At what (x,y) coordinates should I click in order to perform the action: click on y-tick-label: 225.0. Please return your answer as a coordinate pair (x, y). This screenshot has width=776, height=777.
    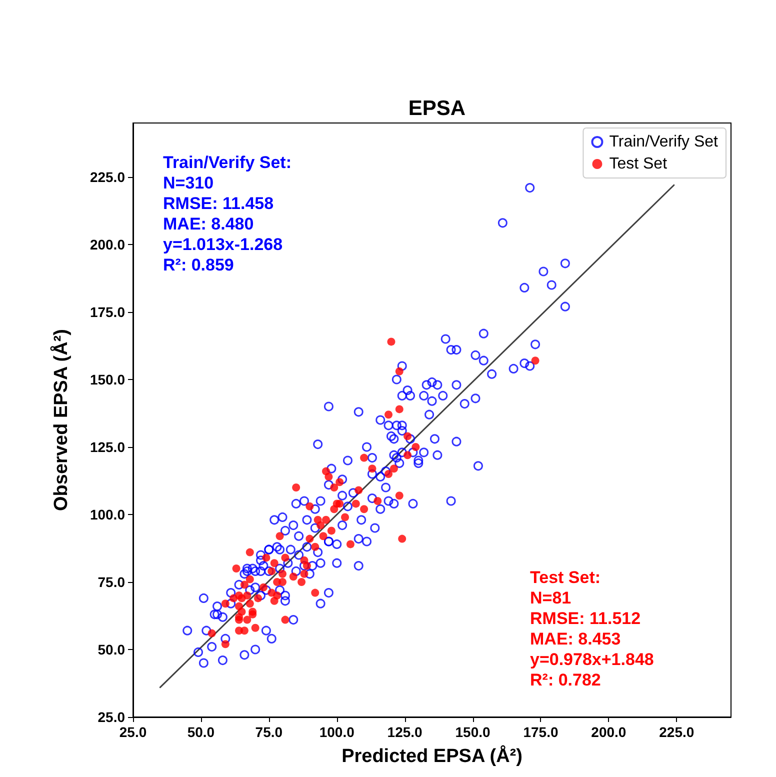
    Looking at the image, I should click on (108, 177).